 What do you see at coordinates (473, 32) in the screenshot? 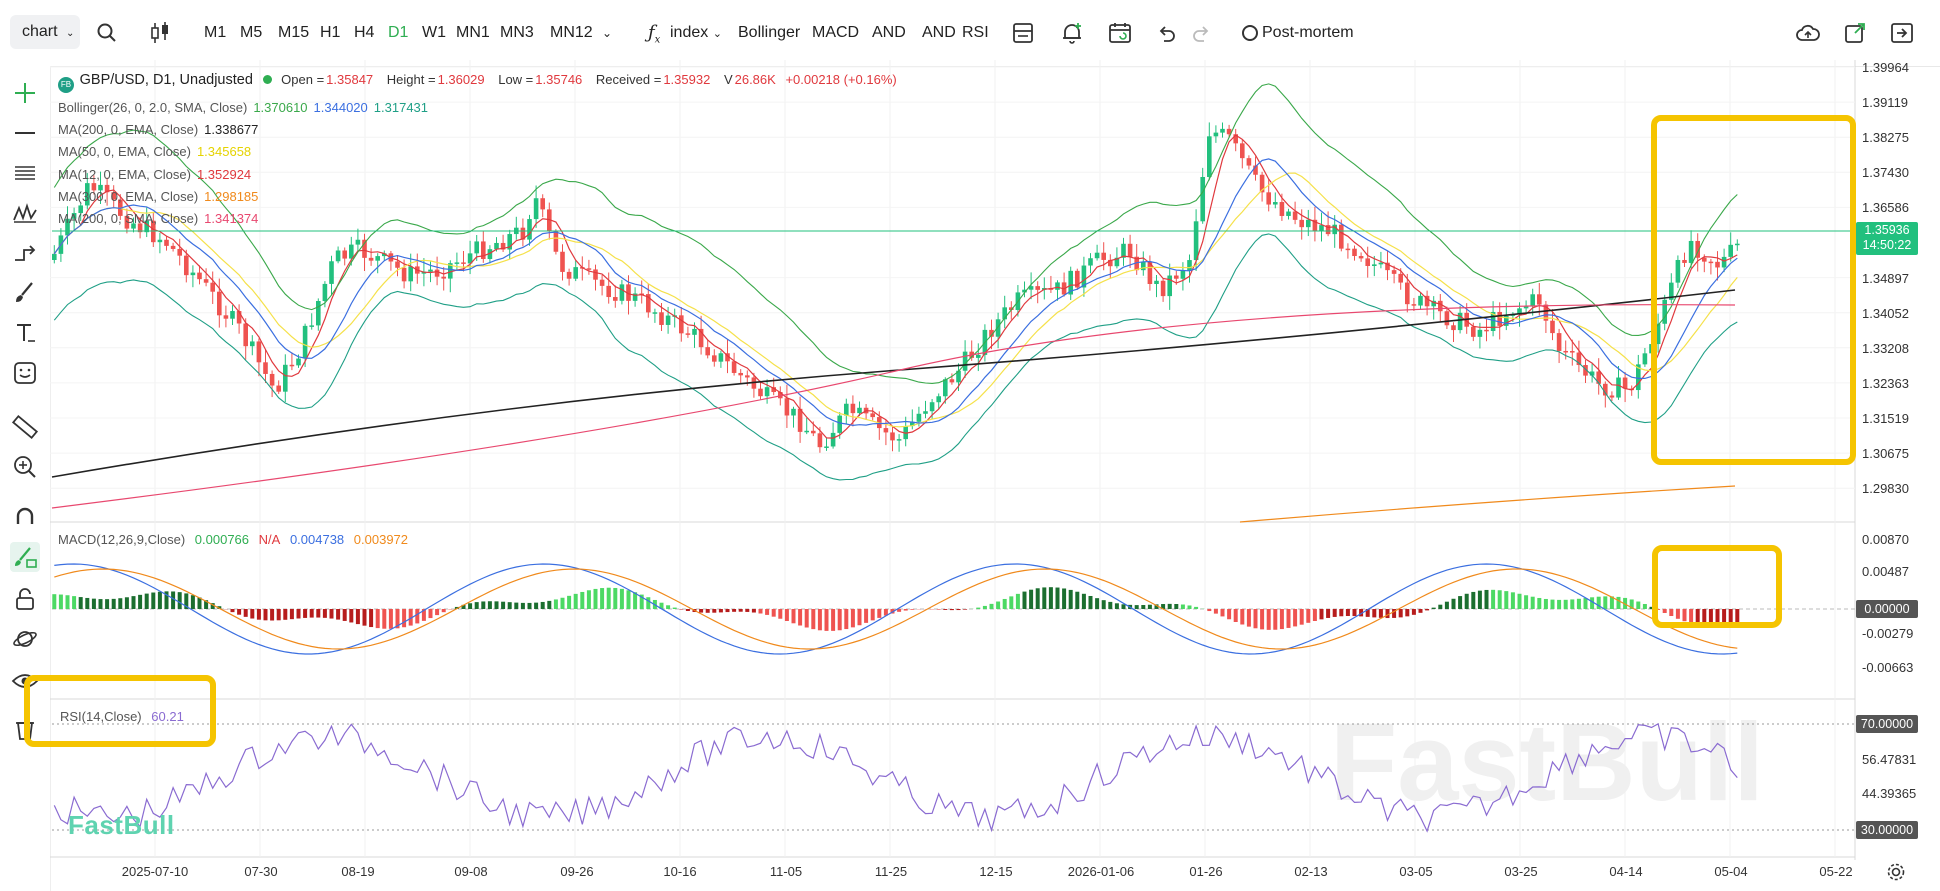
I see `timeframe-mn1: MN1` at bounding box center [473, 32].